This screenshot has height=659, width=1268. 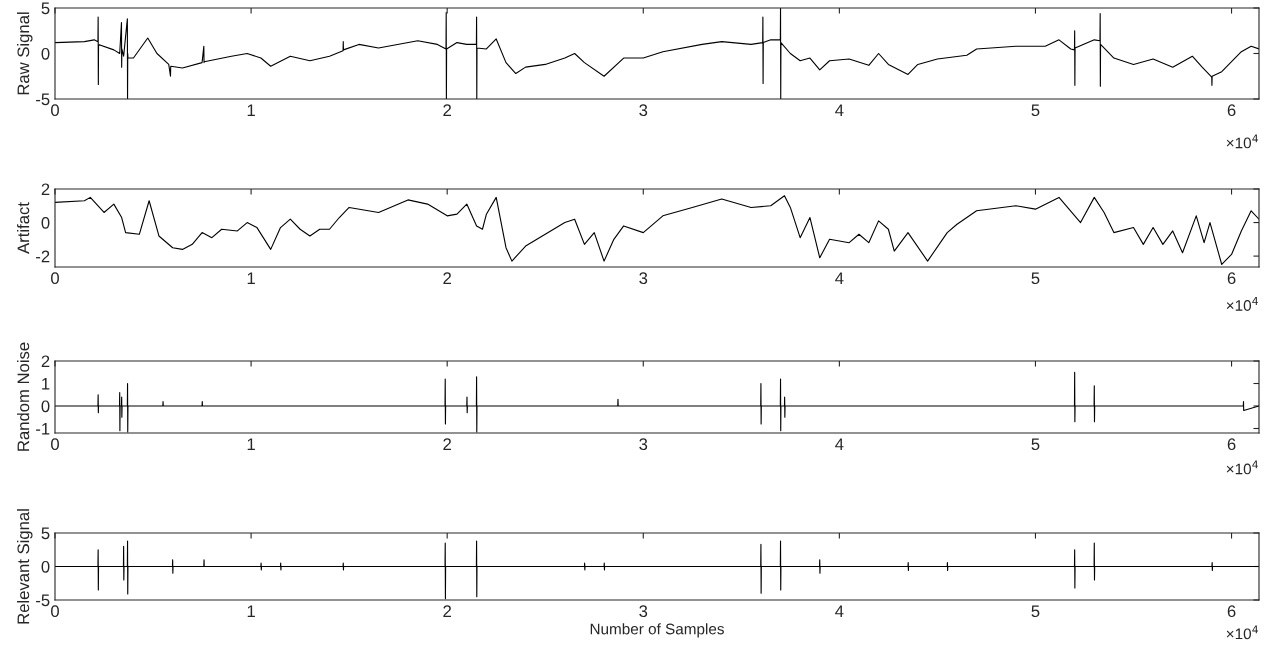 What do you see at coordinates (25, 53) in the screenshot?
I see `y-axis-title: Raw Signal` at bounding box center [25, 53].